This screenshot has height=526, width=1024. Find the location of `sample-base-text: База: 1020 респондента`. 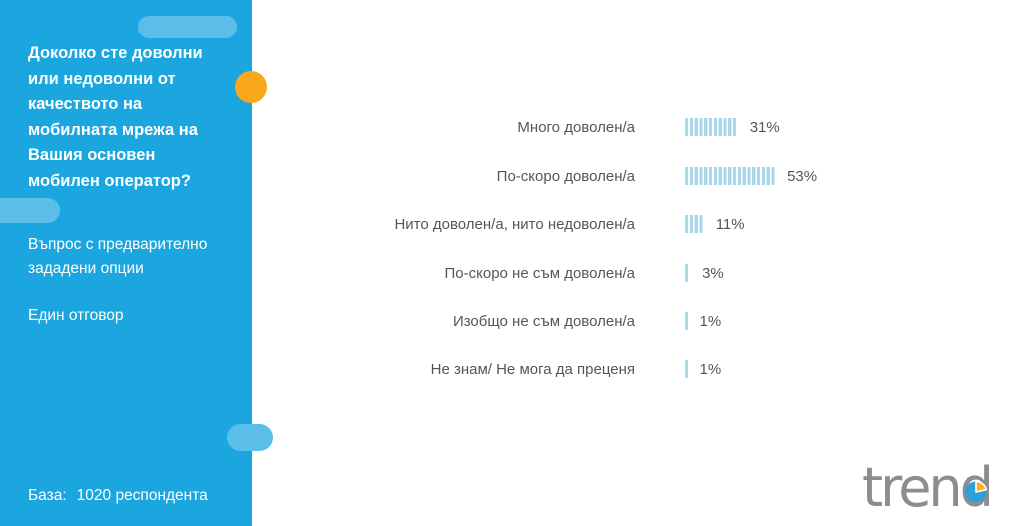

sample-base-text: База: 1020 респондента is located at coordinates (118, 496).